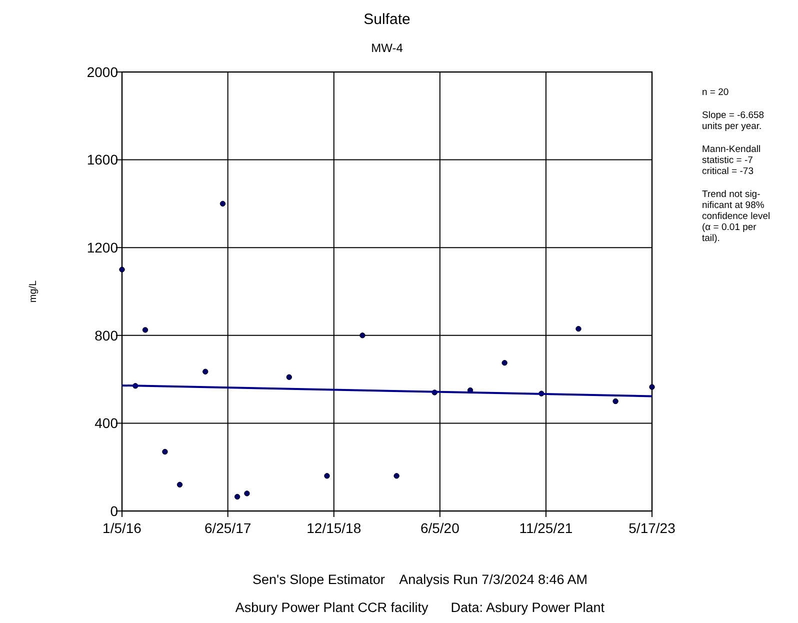  What do you see at coordinates (122, 528) in the screenshot?
I see `x-tick-label: 1/5/16` at bounding box center [122, 528].